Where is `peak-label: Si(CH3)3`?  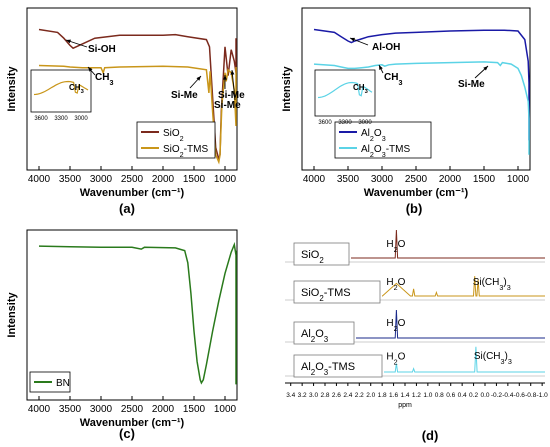 peak-label: Si(CH3)3 is located at coordinates (493, 358).